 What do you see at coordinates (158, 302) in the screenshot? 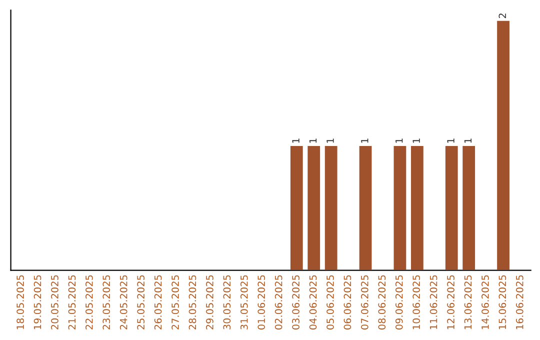
I see `x-tick-label: 26.05.2025` at bounding box center [158, 302].